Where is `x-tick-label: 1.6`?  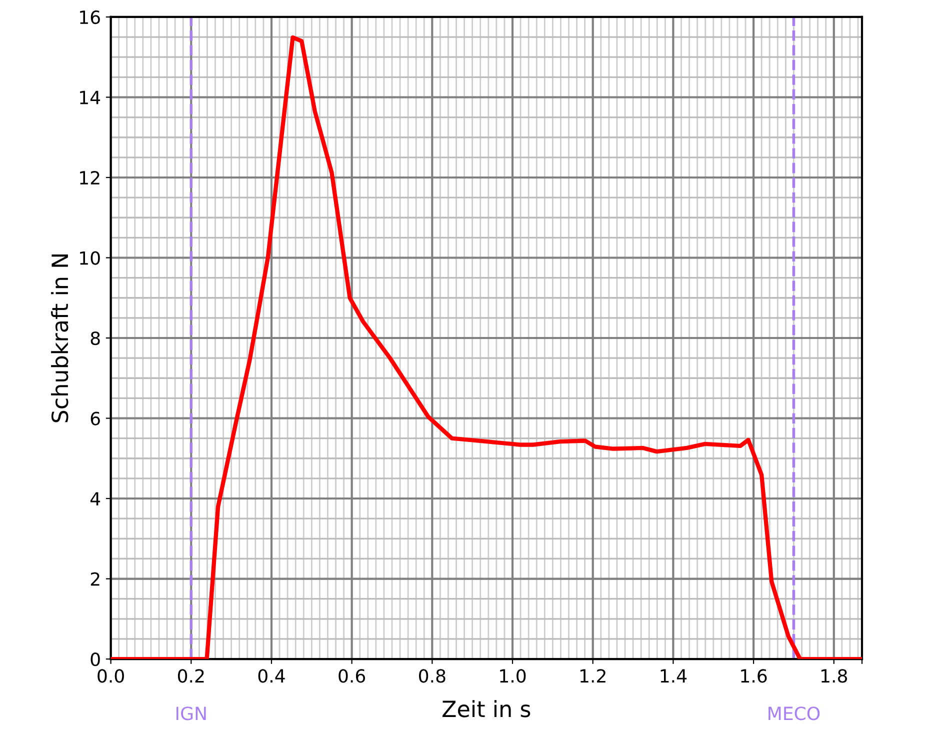 x-tick-label: 1.6 is located at coordinates (754, 676).